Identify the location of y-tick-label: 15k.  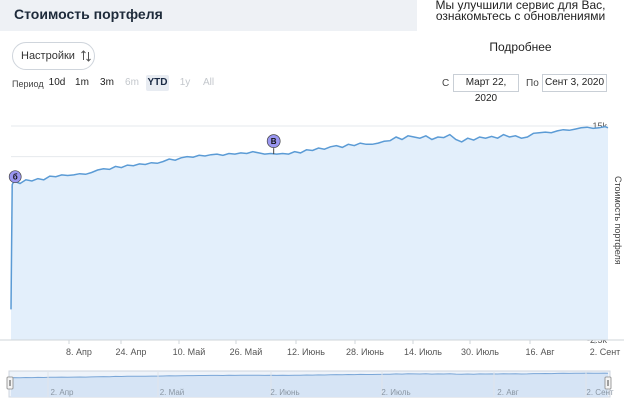
(599, 126).